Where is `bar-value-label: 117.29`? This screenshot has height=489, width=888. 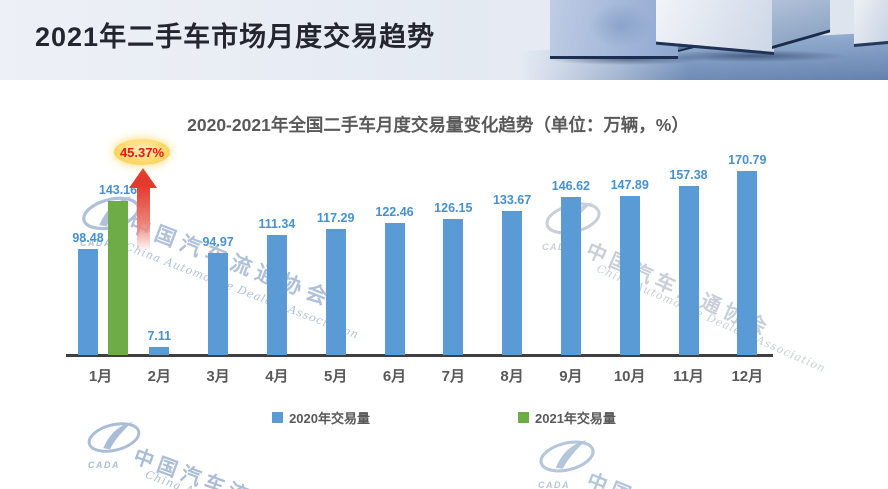
bar-value-label: 117.29 is located at coordinates (335, 217).